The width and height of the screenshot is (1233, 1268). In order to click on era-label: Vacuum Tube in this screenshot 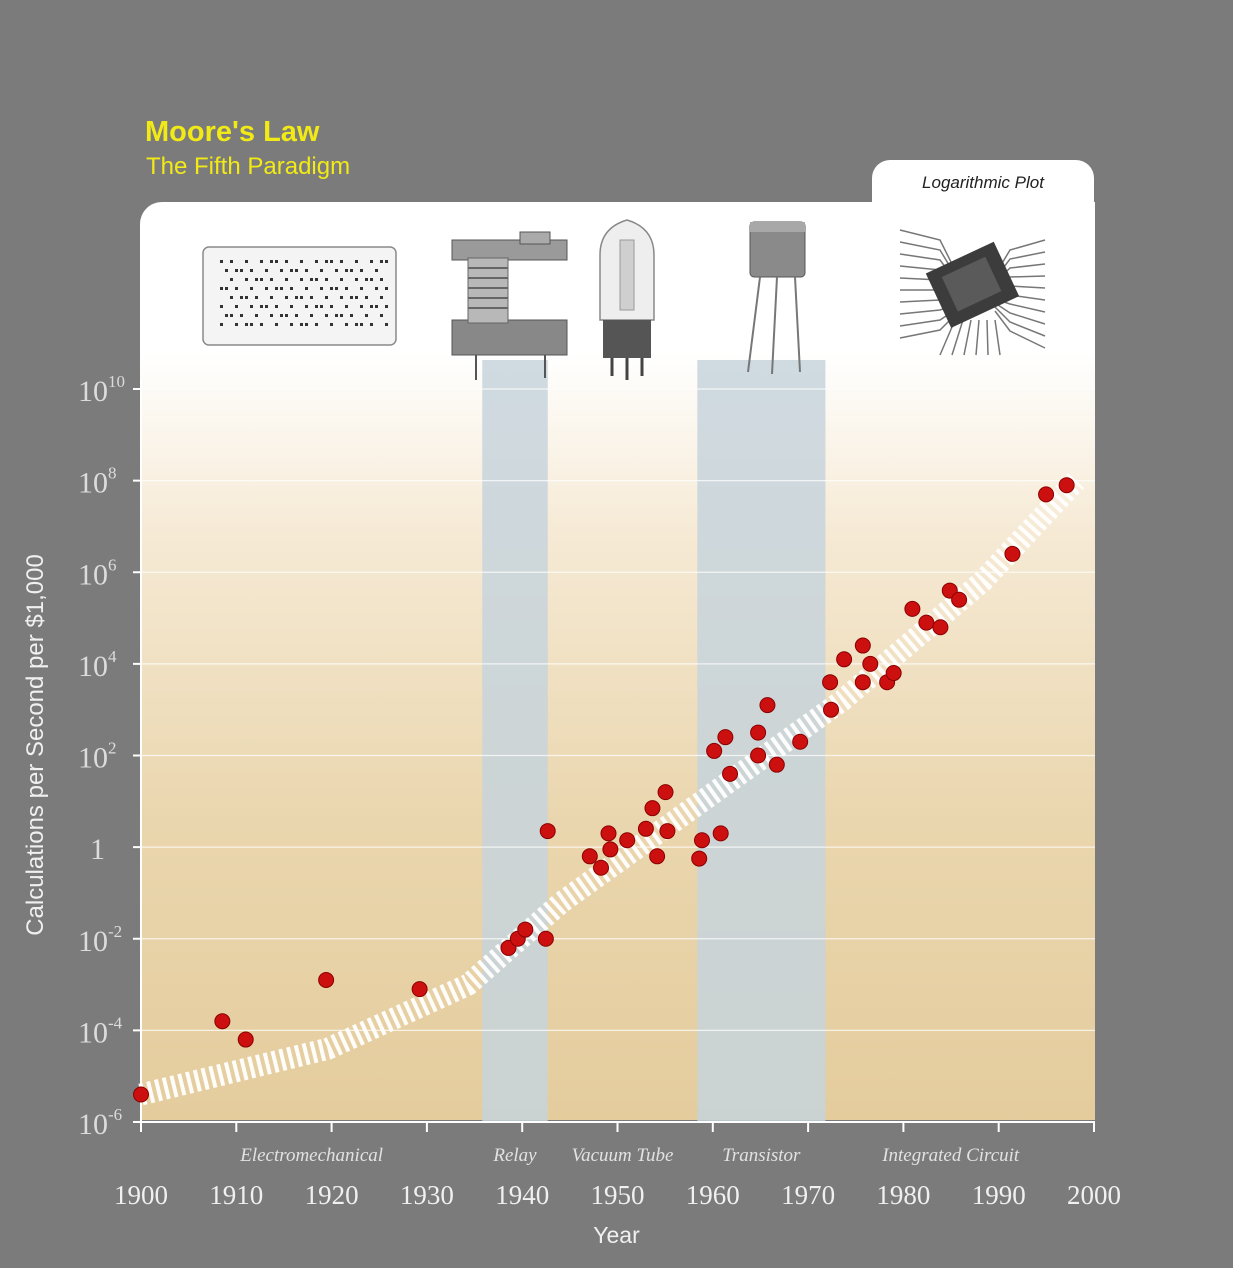, I will do `click(623, 1155)`.